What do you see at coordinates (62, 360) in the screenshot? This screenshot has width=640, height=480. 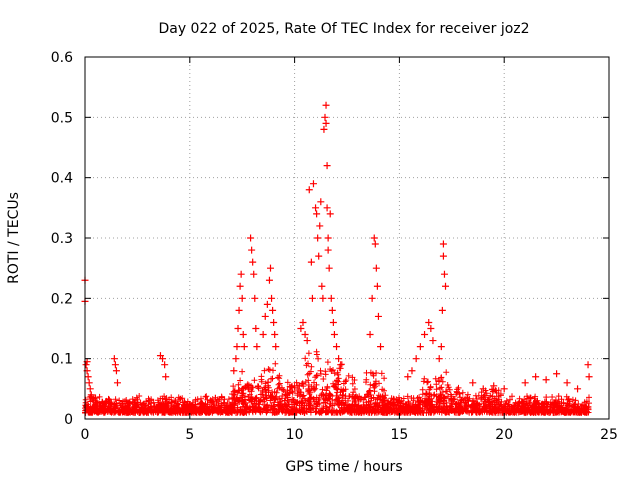 I see `y-tick-label: 0.1` at bounding box center [62, 360].